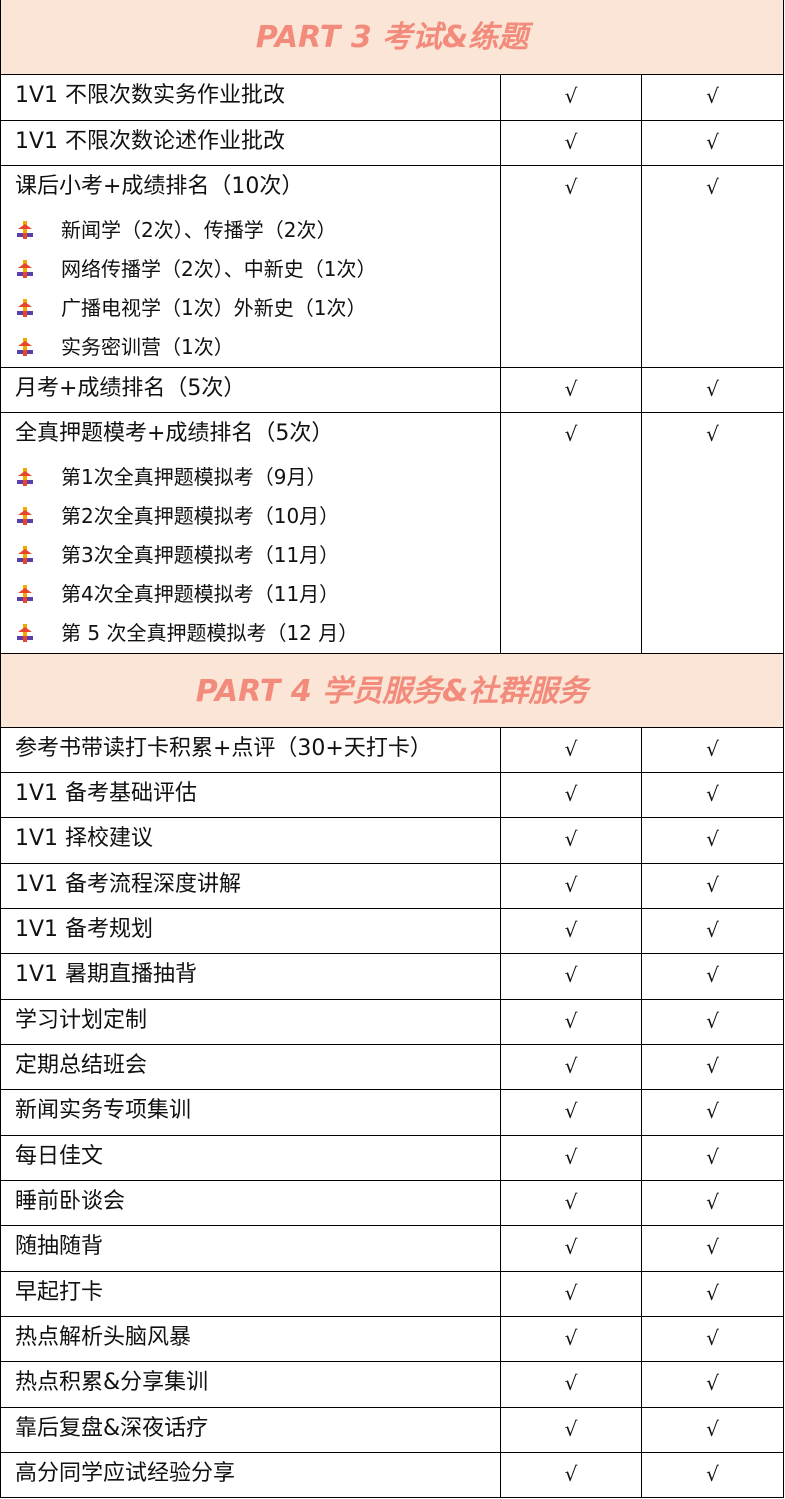  I want to click on label-cell: 靠后复盘&深夜话疗, so click(251, 1429).